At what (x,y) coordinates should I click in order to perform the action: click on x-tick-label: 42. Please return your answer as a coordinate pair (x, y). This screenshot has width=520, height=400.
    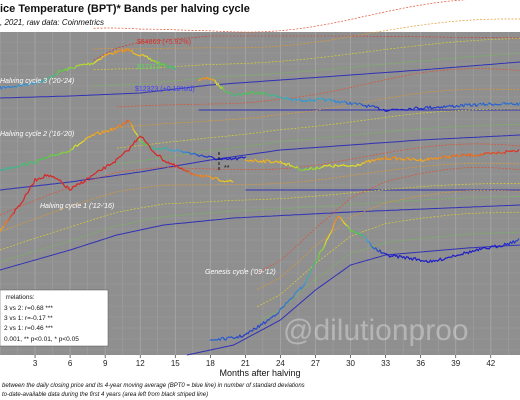
    Looking at the image, I should click on (490, 363).